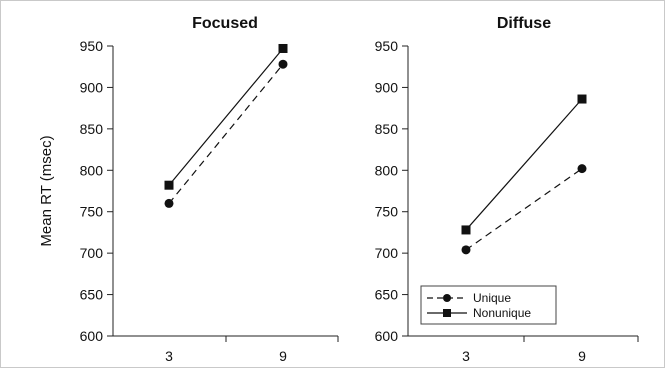  What do you see at coordinates (225, 23) in the screenshot?
I see `panel-title: Focused` at bounding box center [225, 23].